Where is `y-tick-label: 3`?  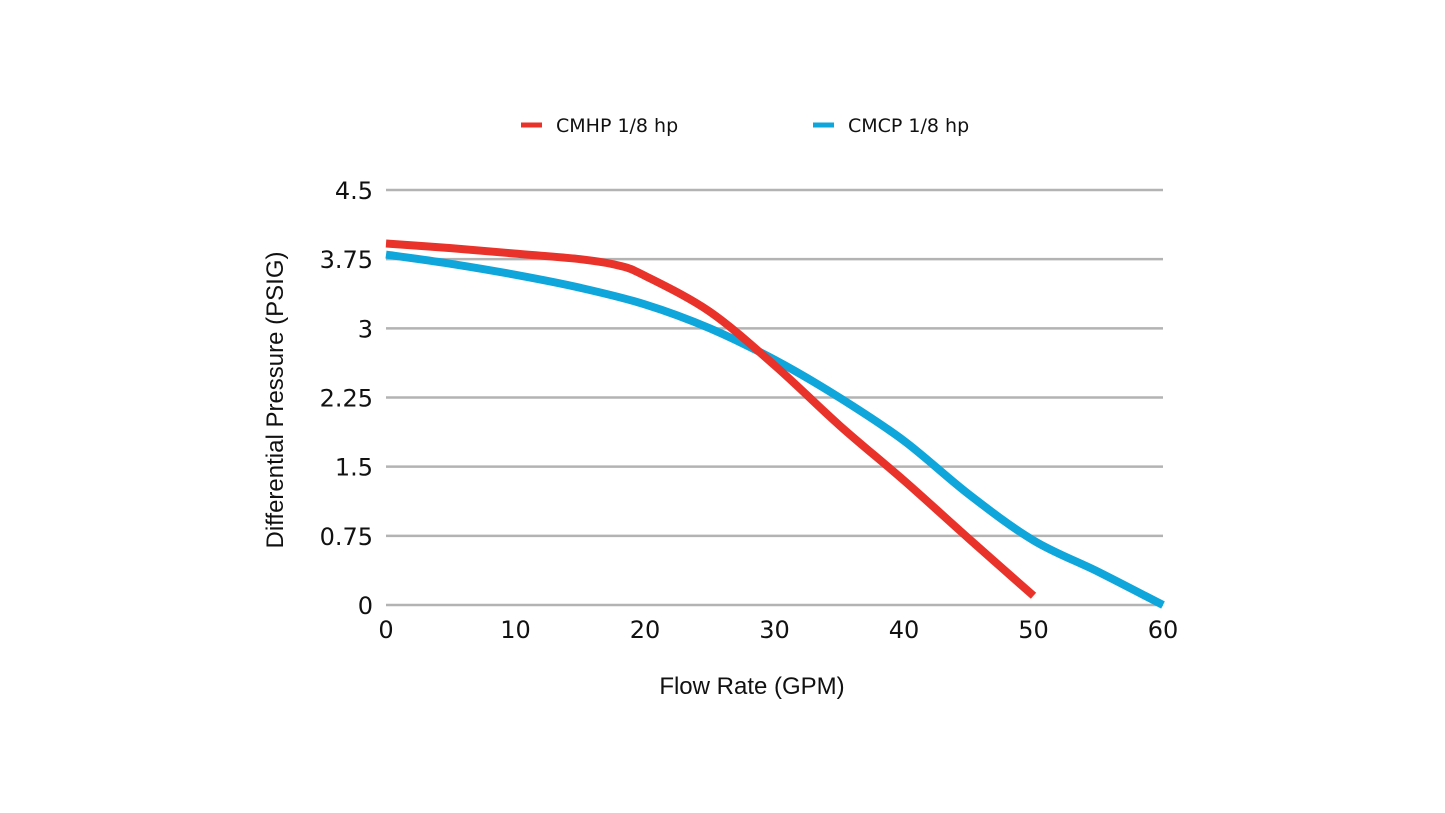 y-tick-label: 3 is located at coordinates (365, 329).